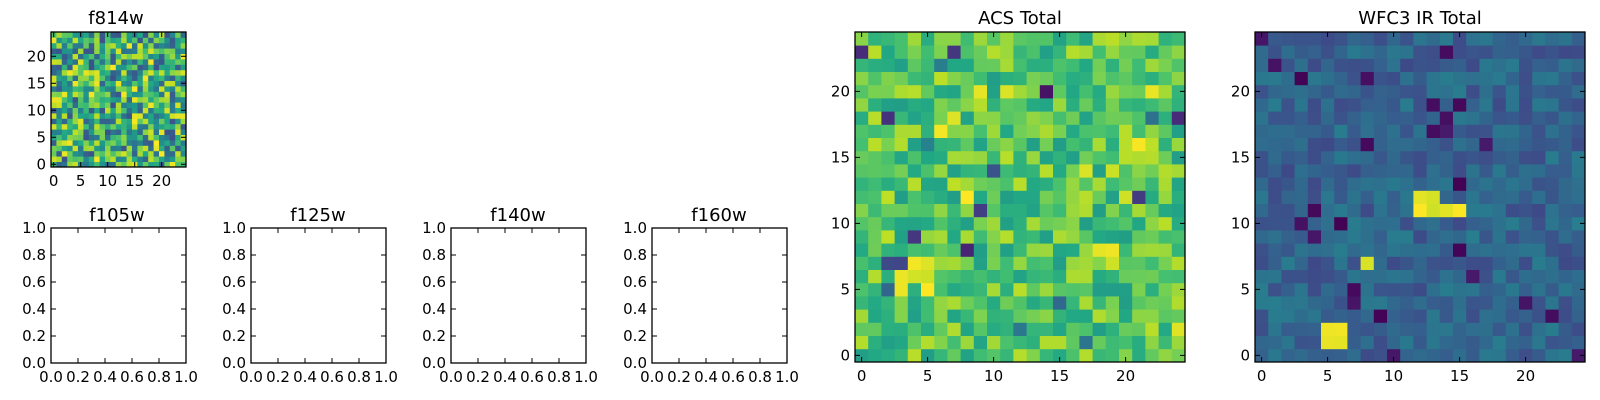 The image size is (1600, 400). What do you see at coordinates (186, 377) in the screenshot?
I see `x-tick-label: 1.0` at bounding box center [186, 377].